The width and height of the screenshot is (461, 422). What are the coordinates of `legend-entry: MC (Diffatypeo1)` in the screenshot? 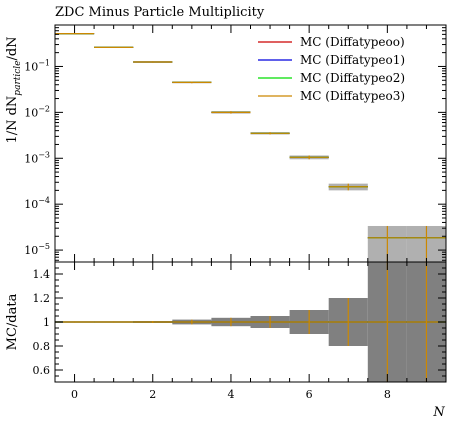 It's located at (352, 60).